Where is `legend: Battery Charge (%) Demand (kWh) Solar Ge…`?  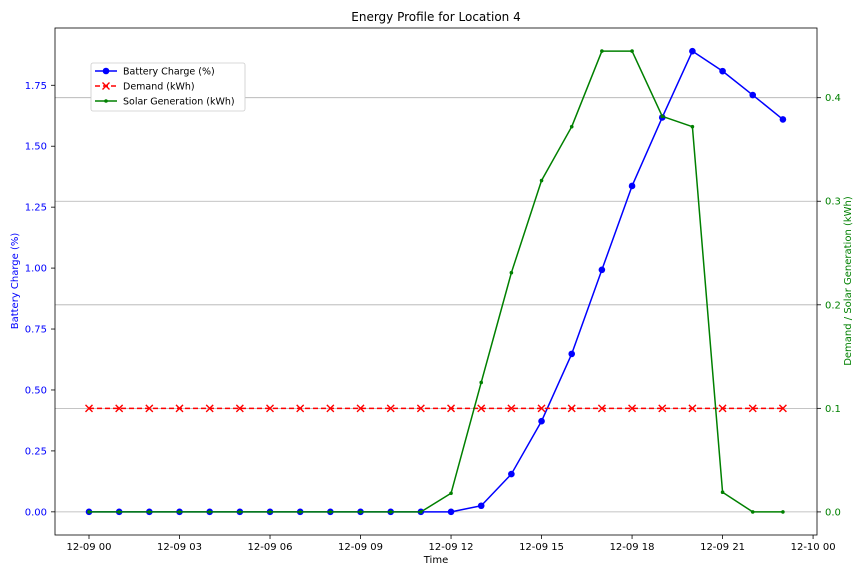 legend: Battery Charge (%) Demand (kWh) Solar Ge… is located at coordinates (168, 87).